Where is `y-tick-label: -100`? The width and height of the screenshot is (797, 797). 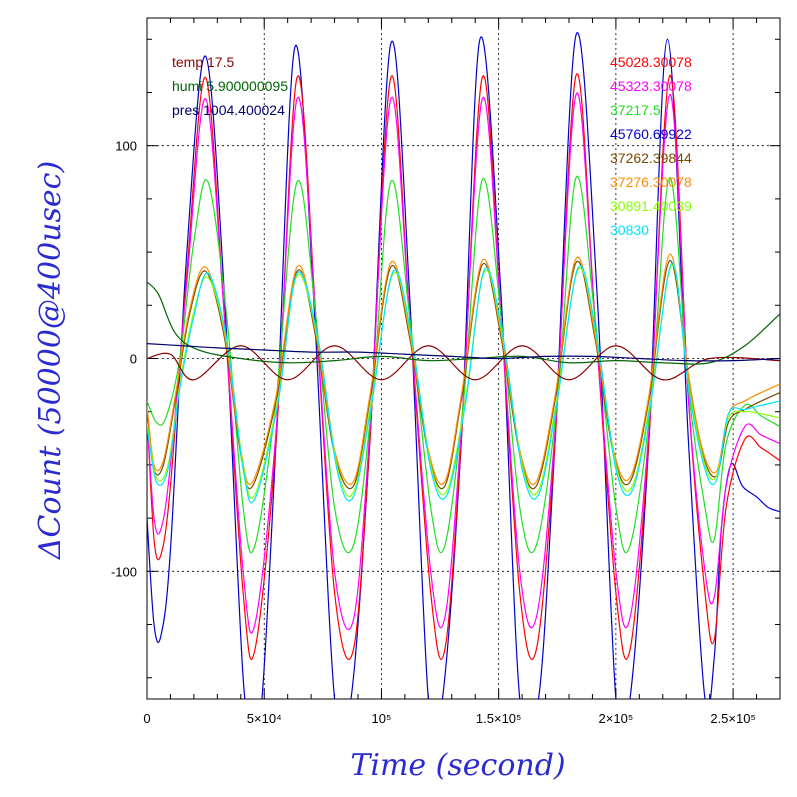
y-tick-label: -100 is located at coordinates (124, 571).